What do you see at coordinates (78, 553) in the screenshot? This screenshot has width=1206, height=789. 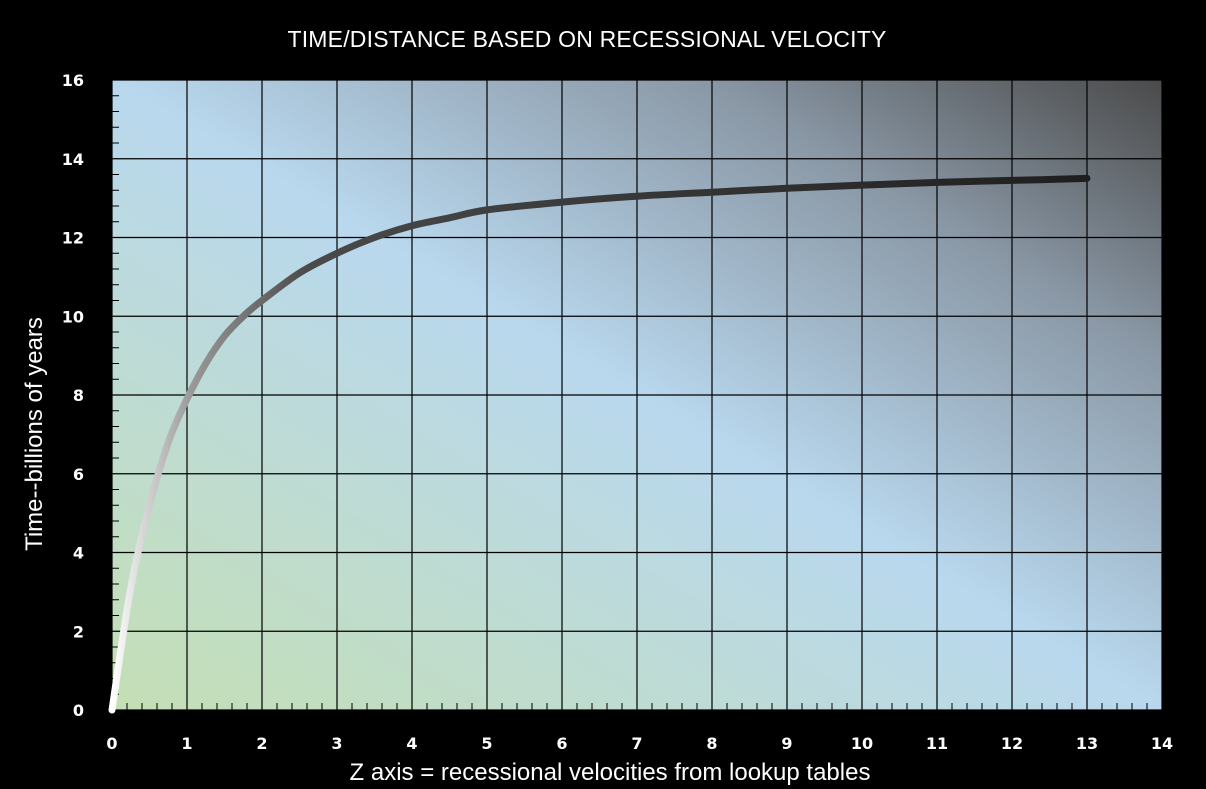 I see `y-tick-label: 4` at bounding box center [78, 553].